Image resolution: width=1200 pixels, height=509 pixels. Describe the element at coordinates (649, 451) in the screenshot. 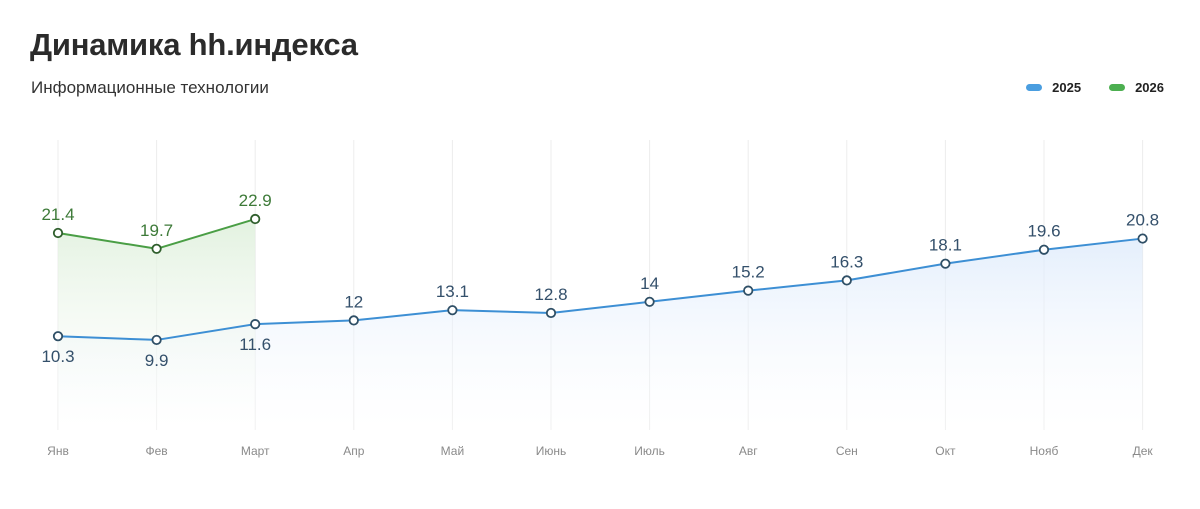

I see `x-tick-label: Июль` at that location.